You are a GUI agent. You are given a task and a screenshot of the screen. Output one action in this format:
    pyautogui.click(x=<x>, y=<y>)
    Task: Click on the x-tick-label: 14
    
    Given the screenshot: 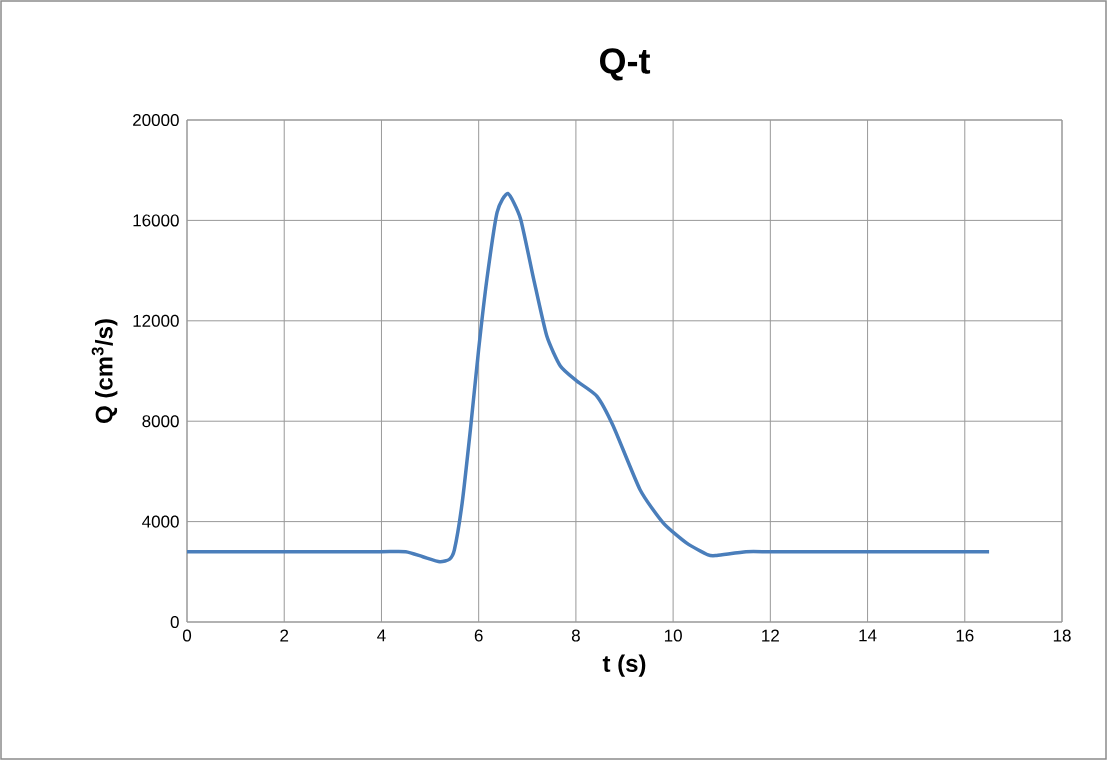 What is the action you would take?
    pyautogui.click(x=868, y=635)
    